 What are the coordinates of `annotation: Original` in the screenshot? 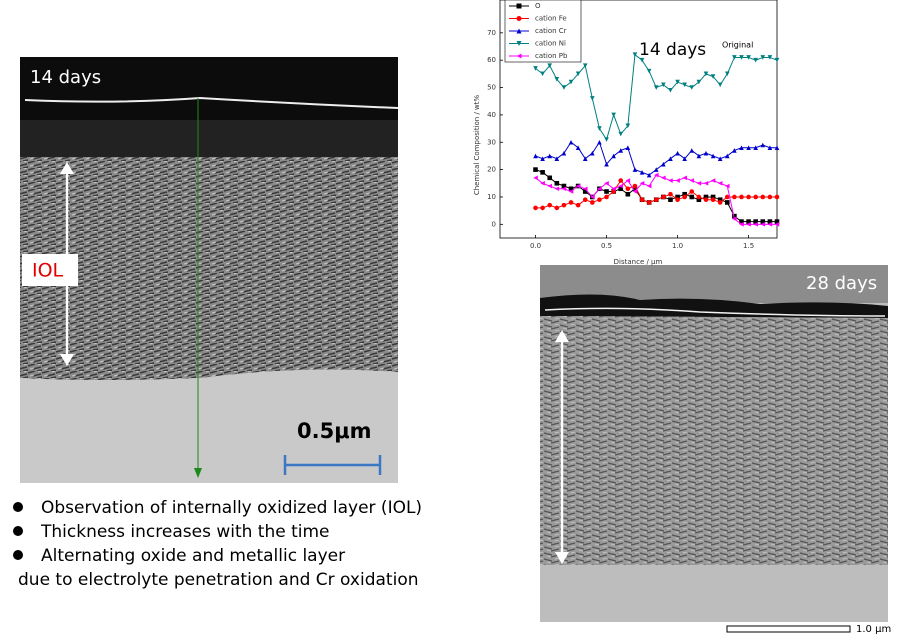 It's located at (737, 45).